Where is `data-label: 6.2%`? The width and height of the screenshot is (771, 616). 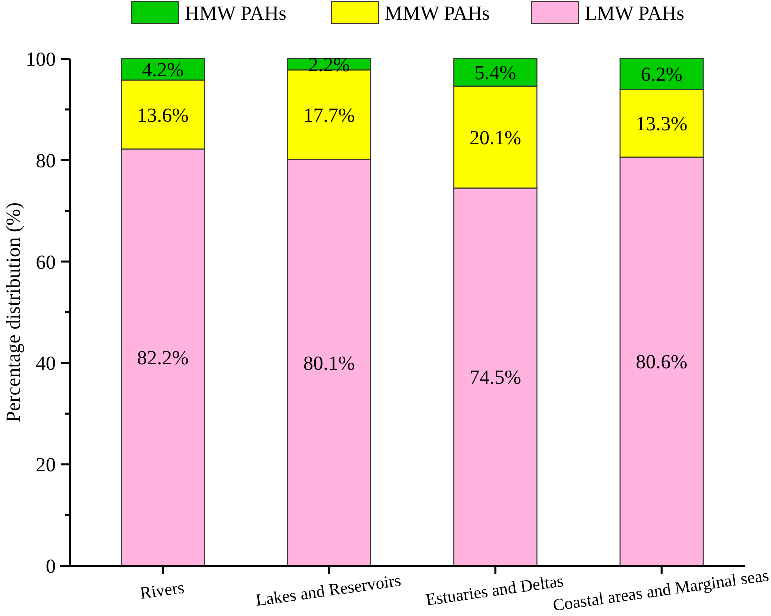 data-label: 6.2% is located at coordinates (662, 75).